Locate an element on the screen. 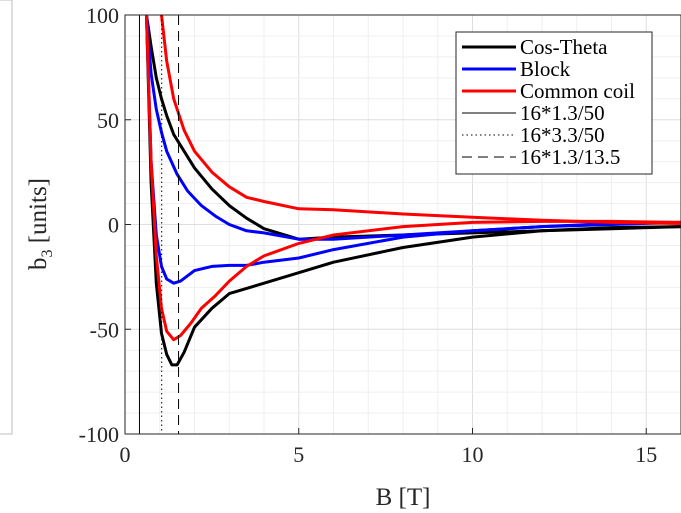  x-tick-label: 5 is located at coordinates (298, 454).